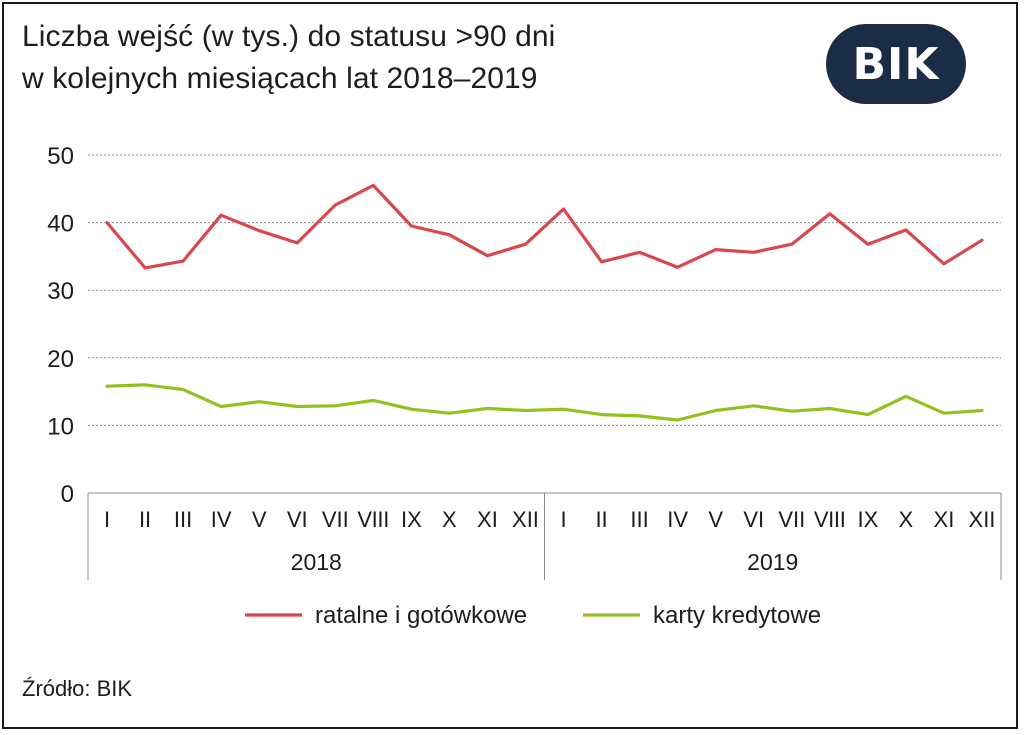 This screenshot has height=735, width=1024. What do you see at coordinates (316, 562) in the screenshot?
I see `x-group-label: 2018` at bounding box center [316, 562].